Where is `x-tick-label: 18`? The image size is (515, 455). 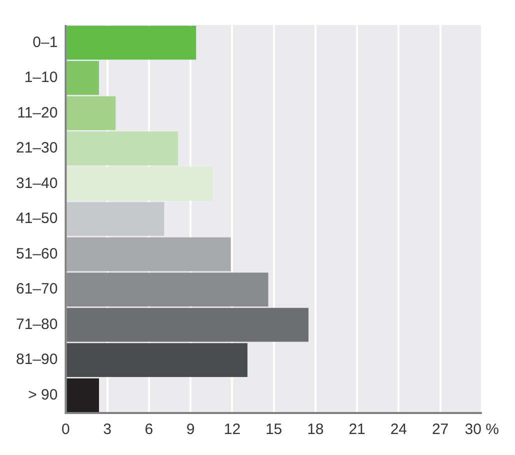 x-tick-label: 18 is located at coordinates (315, 429).